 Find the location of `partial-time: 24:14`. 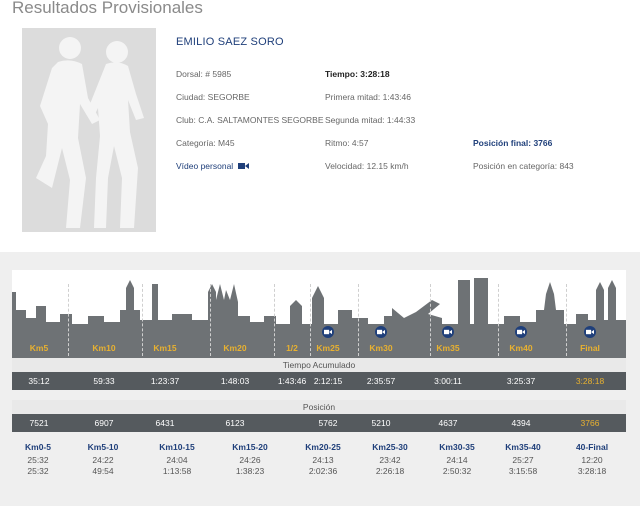

partial-time: 24:14 is located at coordinates (457, 460).